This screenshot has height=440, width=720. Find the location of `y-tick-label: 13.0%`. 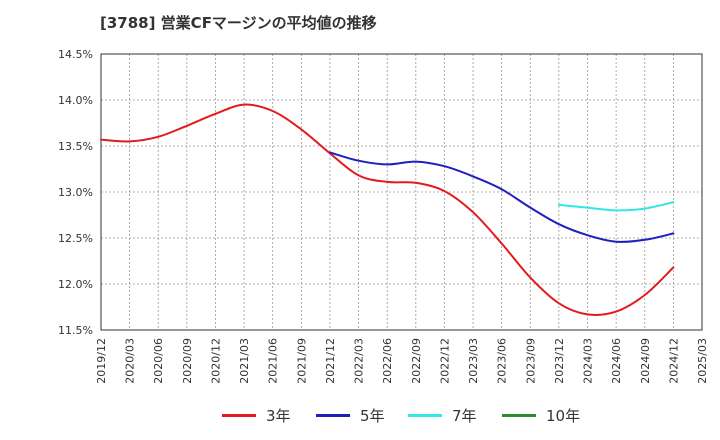

y-tick-label: 13.0% is located at coordinates (75, 192).